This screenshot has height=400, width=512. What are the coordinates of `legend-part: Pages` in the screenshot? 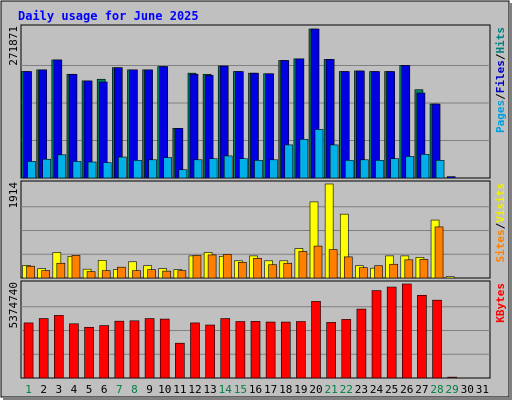 It's located at (500, 116).